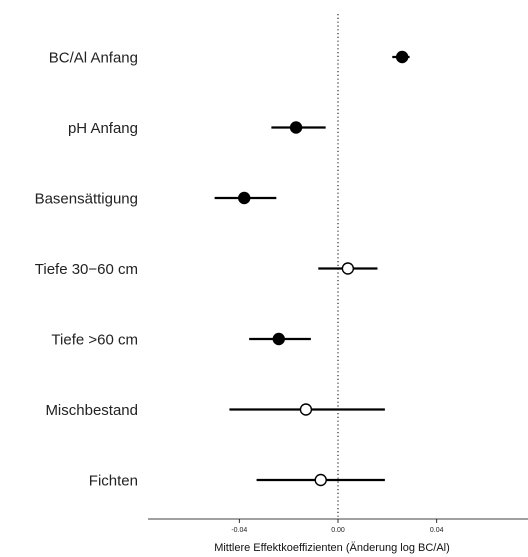 The height and width of the screenshot is (557, 528). I want to click on x-tick-label: 0.00, so click(338, 530).